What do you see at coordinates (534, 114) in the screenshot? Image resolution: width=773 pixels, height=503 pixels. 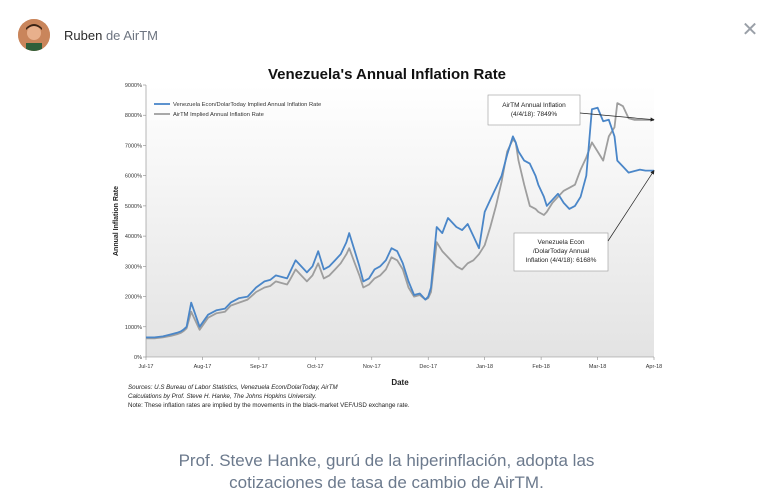 I see `annotation-airtm-text: (4/4/18): 7849%` at bounding box center [534, 114].